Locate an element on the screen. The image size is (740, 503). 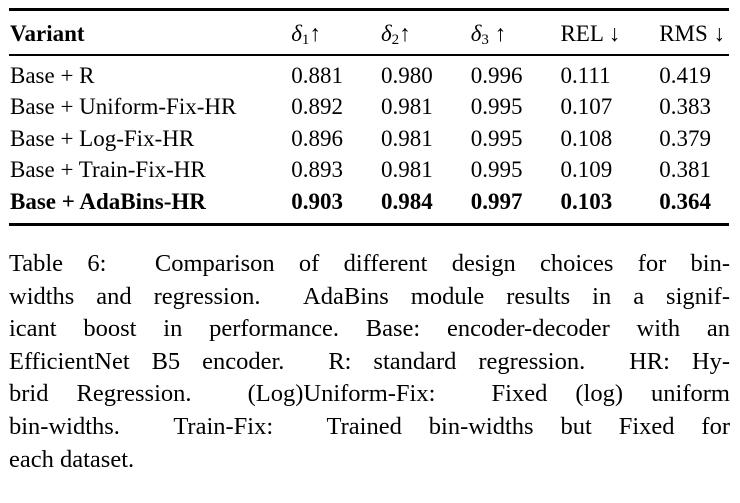
cell-delta2: 0.984 is located at coordinates (406, 201).